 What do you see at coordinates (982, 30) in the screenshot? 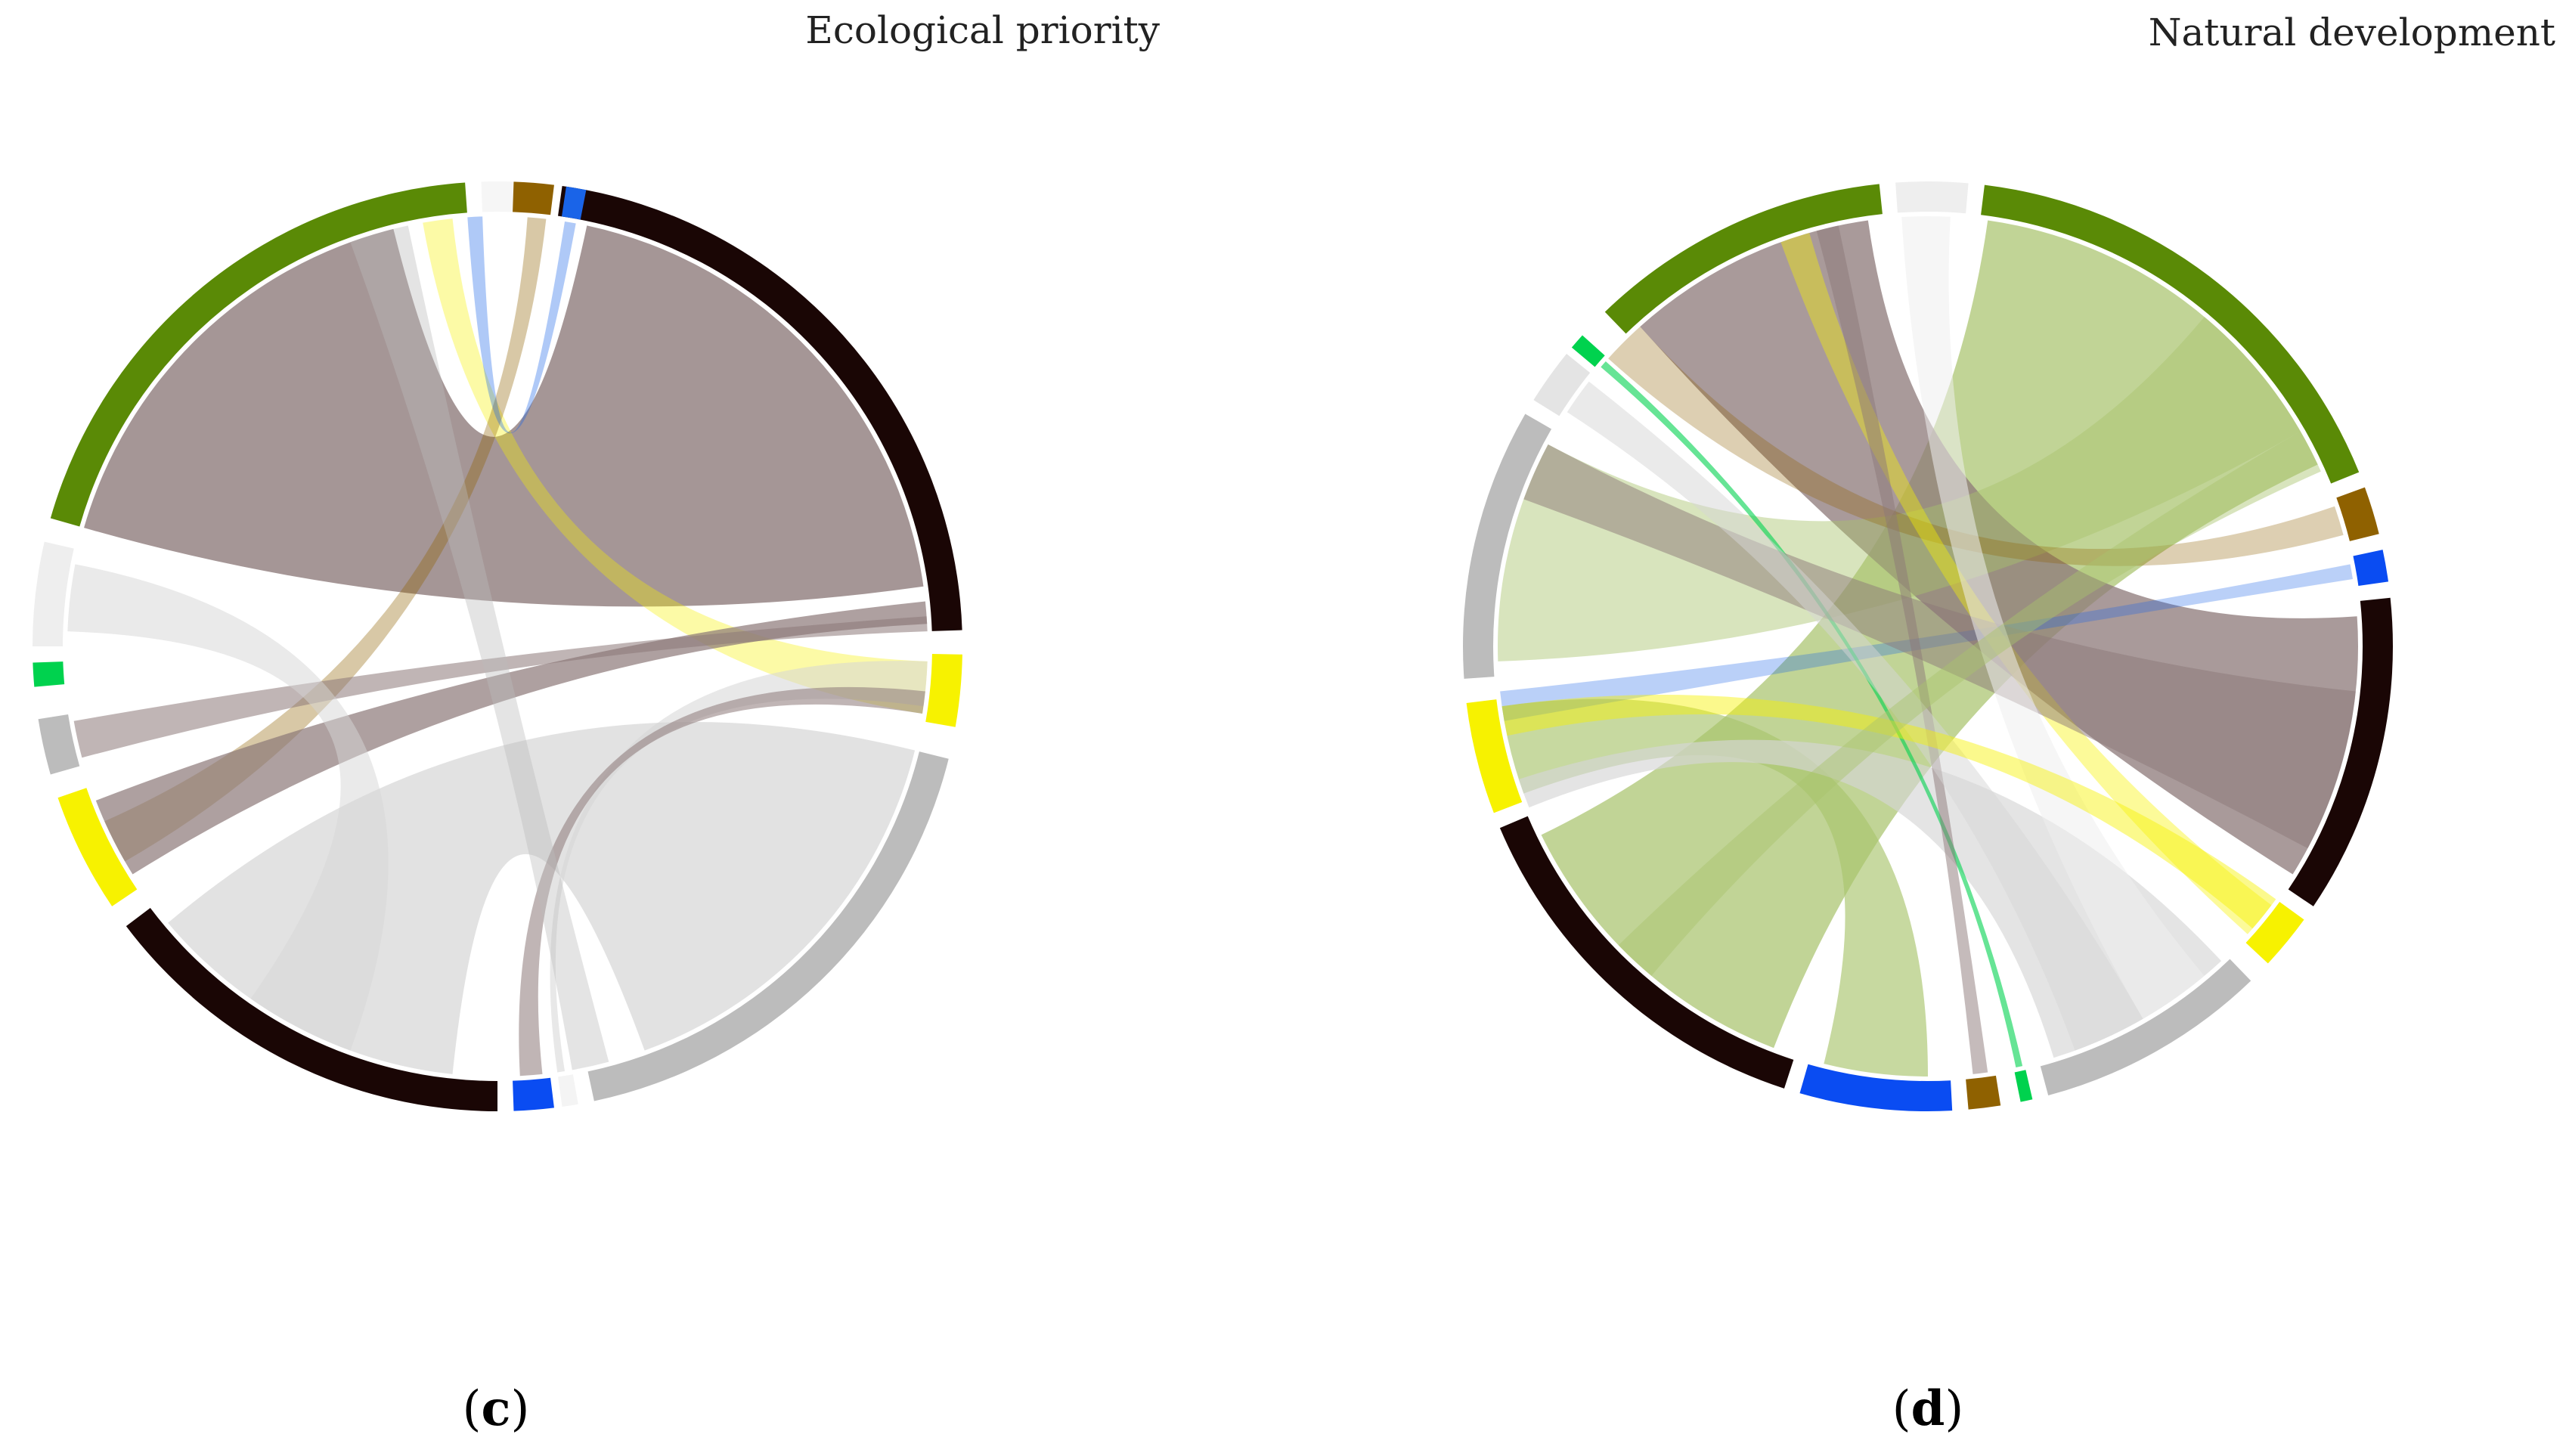
I see `panel-c-title: Ecological priority` at bounding box center [982, 30].